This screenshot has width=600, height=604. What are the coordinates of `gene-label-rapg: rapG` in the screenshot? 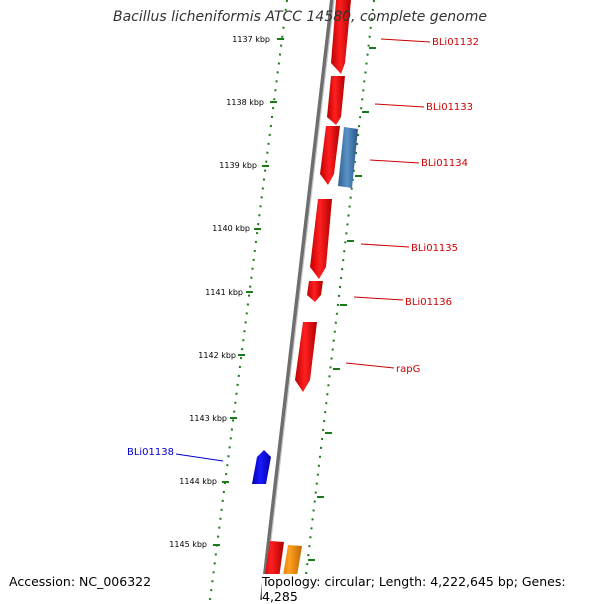 It's located at (408, 369).